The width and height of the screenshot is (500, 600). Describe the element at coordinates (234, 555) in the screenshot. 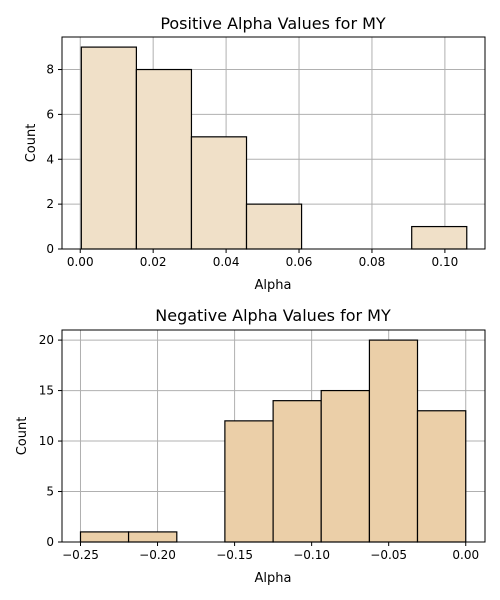

I see `x-tick-label: −0.15` at that location.